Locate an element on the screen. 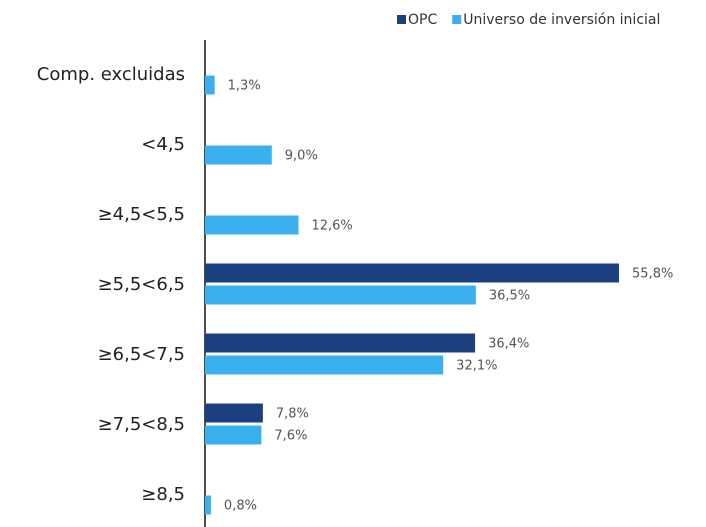 The image size is (706, 527). value-label: 9,0% is located at coordinates (301, 156).